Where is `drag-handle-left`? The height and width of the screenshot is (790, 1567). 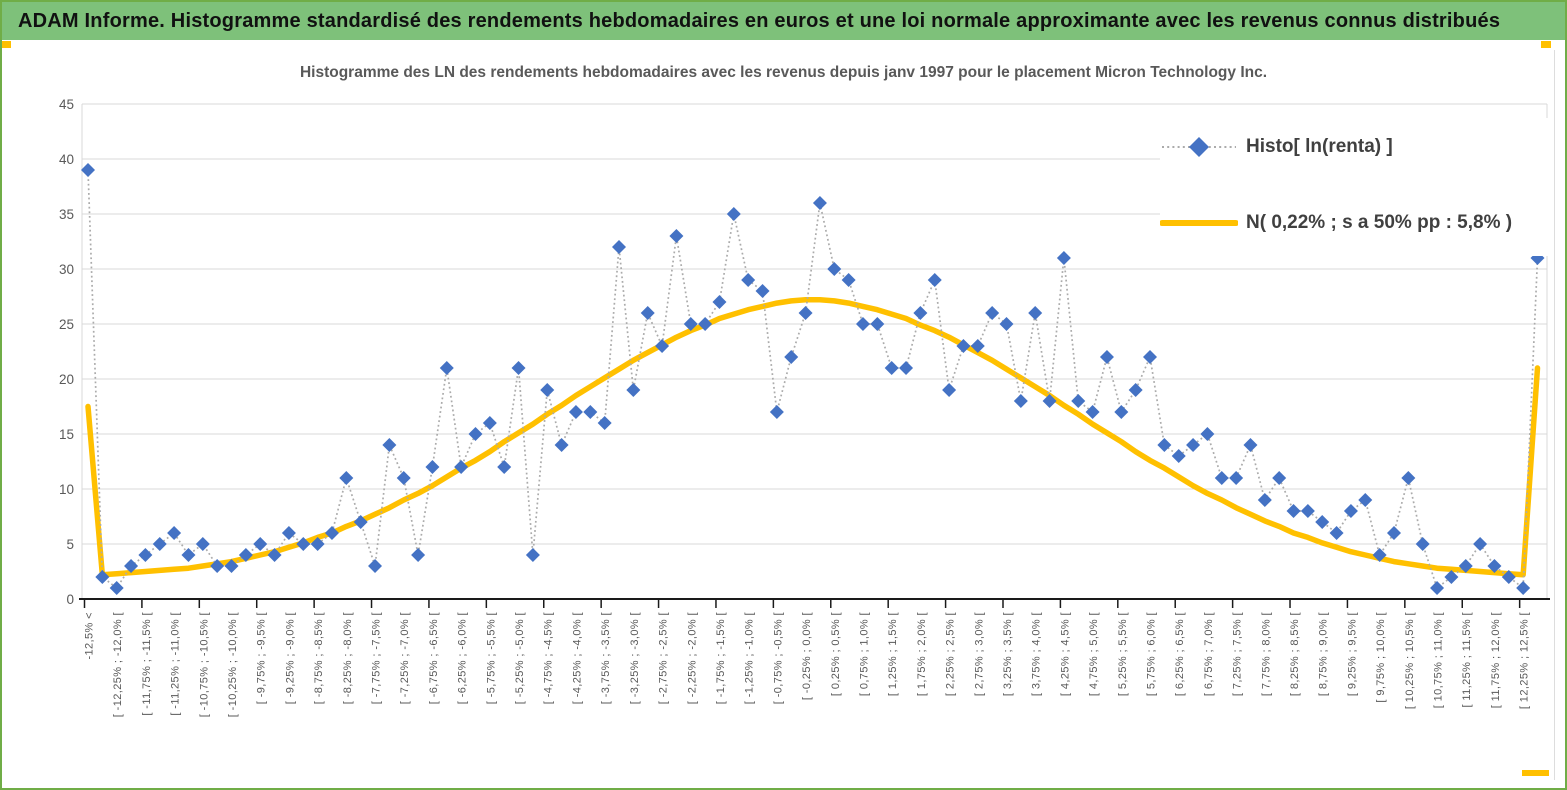
drag-handle-left is located at coordinates (6, 44).